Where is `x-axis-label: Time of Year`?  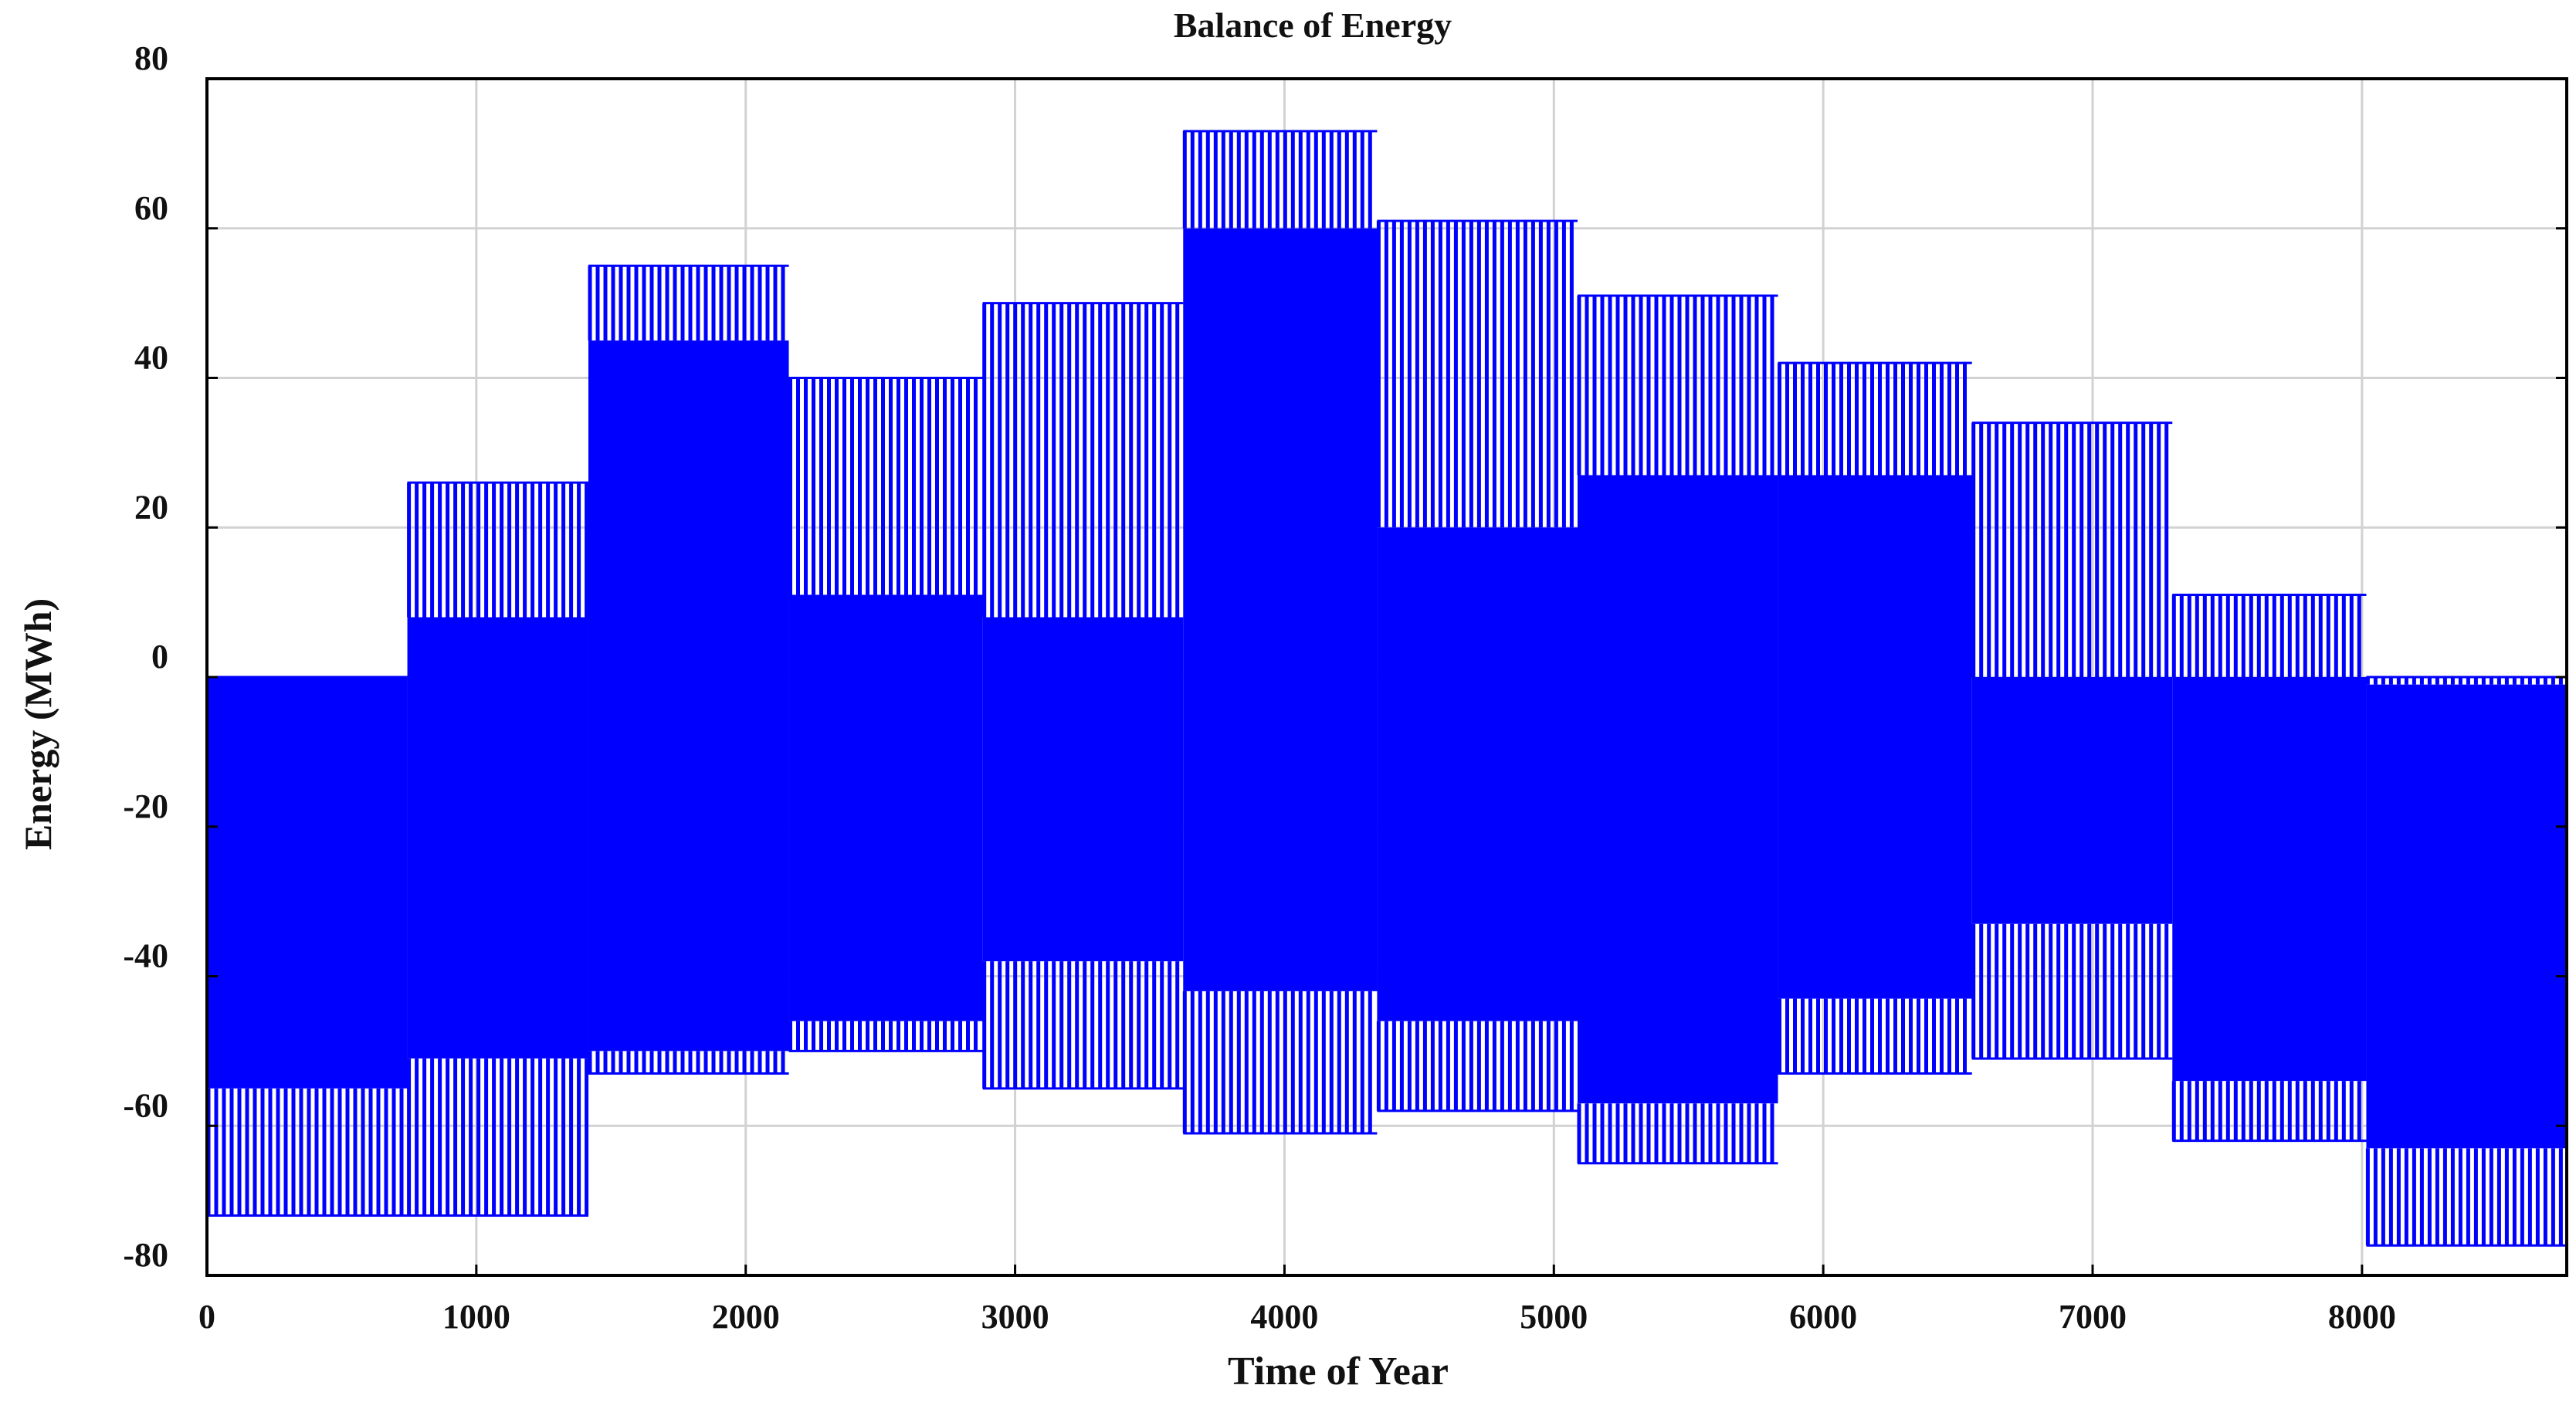 x-axis-label: Time of Year is located at coordinates (1338, 1372).